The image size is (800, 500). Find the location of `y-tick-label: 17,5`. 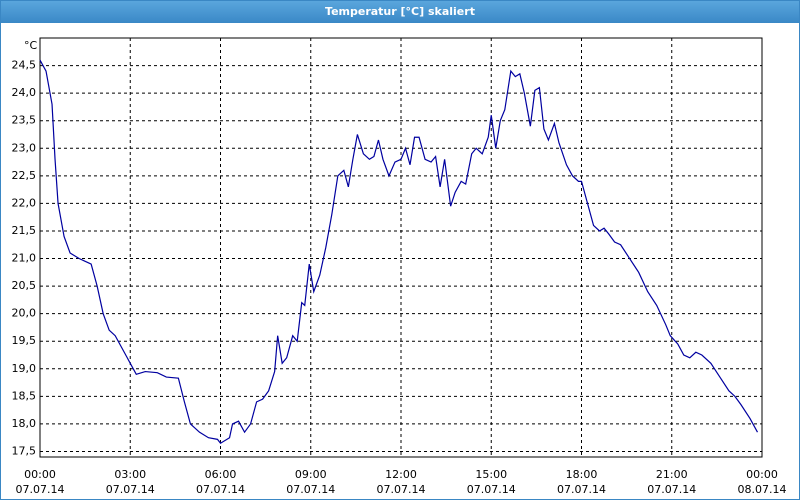

y-tick-label: 17,5 is located at coordinates (24, 450).